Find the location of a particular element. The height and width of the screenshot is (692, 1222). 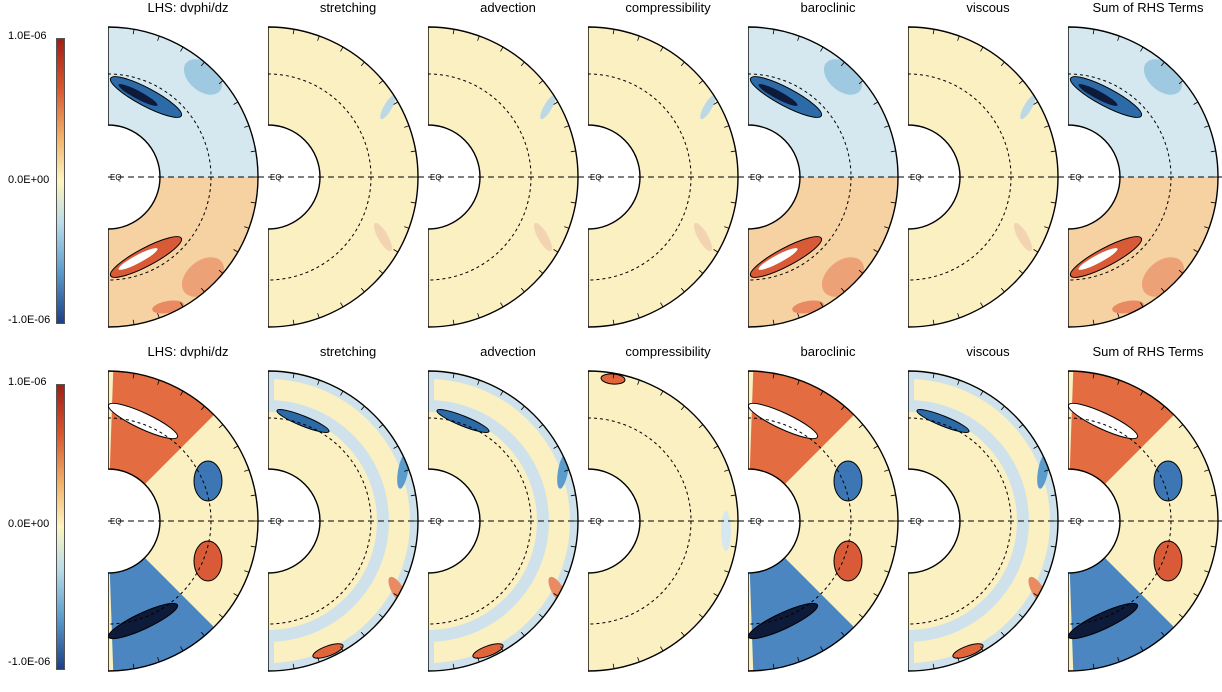

panel-title: advection is located at coordinates (508, 7).